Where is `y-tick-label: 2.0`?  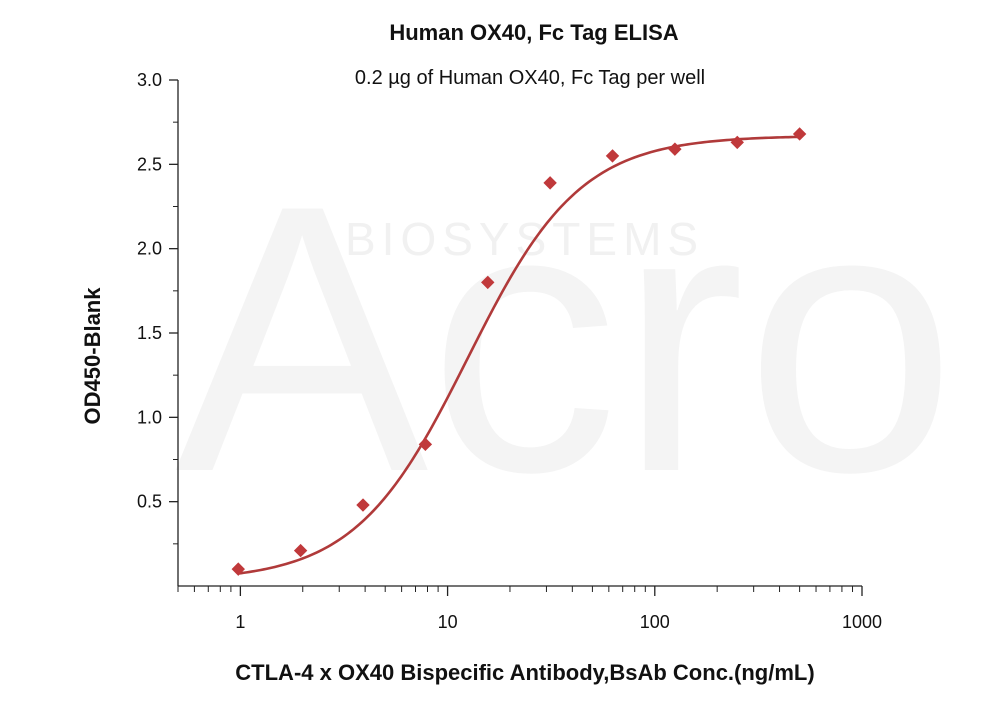
y-tick-label: 2.0 is located at coordinates (149, 249).